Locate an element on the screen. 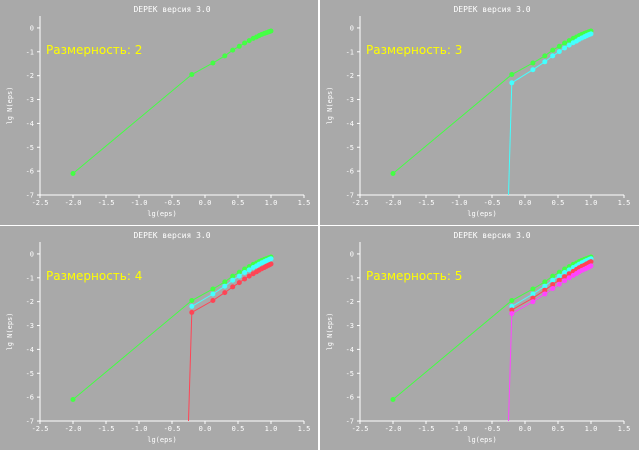 This screenshot has height=450, width=639. y-tick-label: -6 is located at coordinates (30, 172).